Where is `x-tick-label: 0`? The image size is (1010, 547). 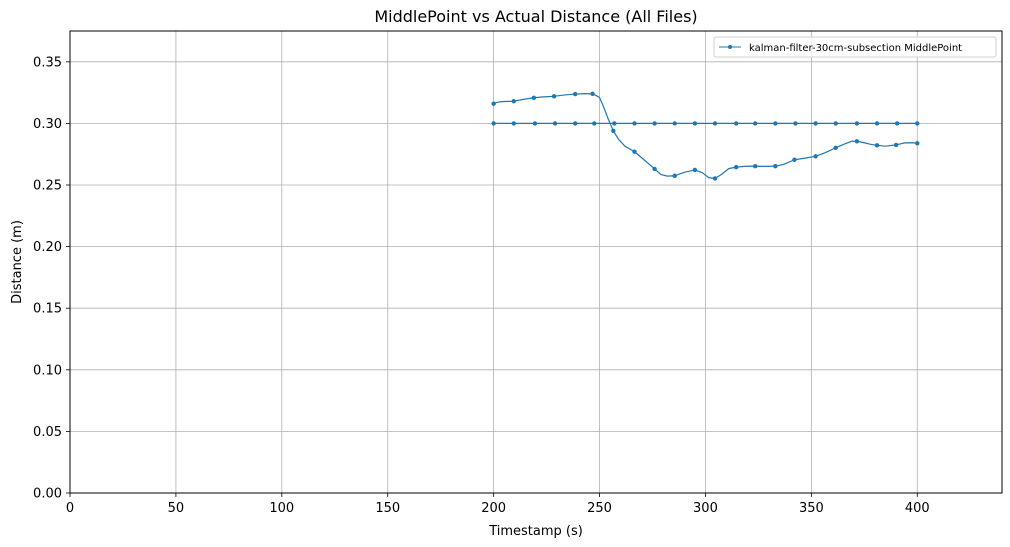
x-tick-label: 0 is located at coordinates (70, 508).